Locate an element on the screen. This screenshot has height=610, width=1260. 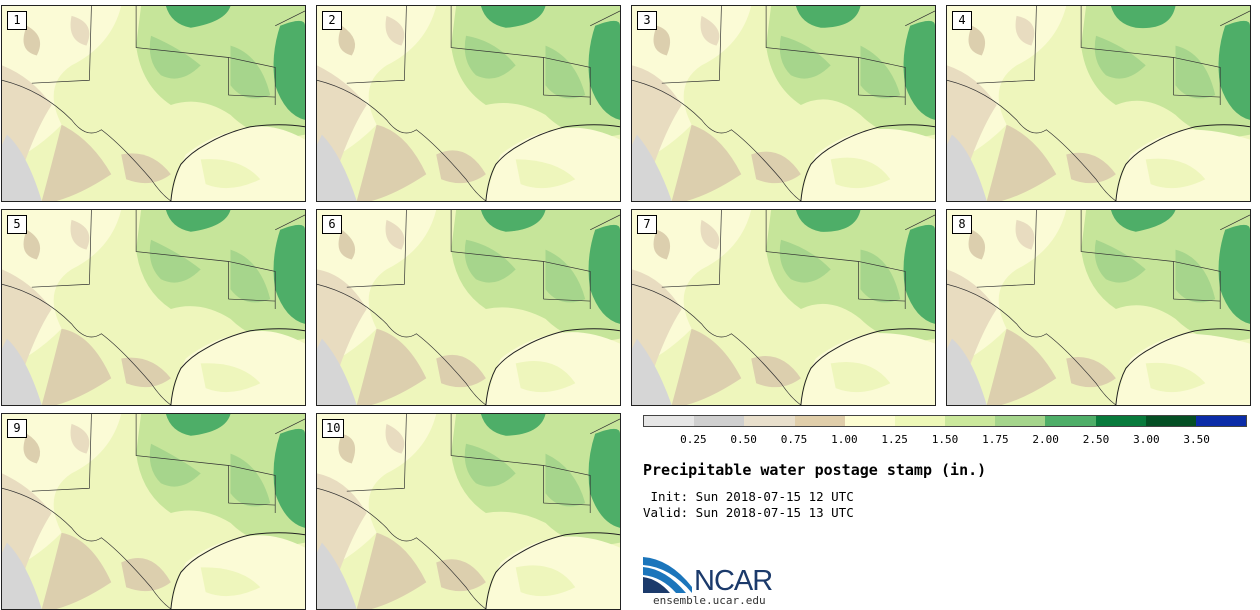
init-time: Init: Sun 2018-07-15 12 UTC is located at coordinates (748, 496).